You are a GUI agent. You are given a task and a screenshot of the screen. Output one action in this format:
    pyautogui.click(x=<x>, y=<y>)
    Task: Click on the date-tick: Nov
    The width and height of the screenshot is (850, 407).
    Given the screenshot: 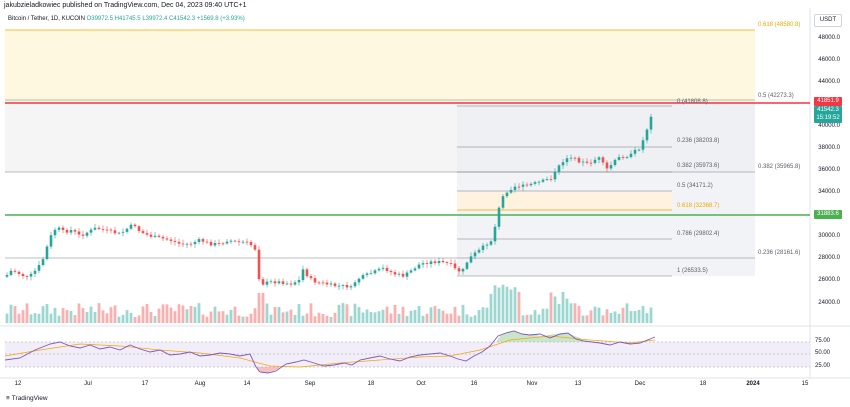 What is the action you would take?
    pyautogui.click(x=532, y=384)
    